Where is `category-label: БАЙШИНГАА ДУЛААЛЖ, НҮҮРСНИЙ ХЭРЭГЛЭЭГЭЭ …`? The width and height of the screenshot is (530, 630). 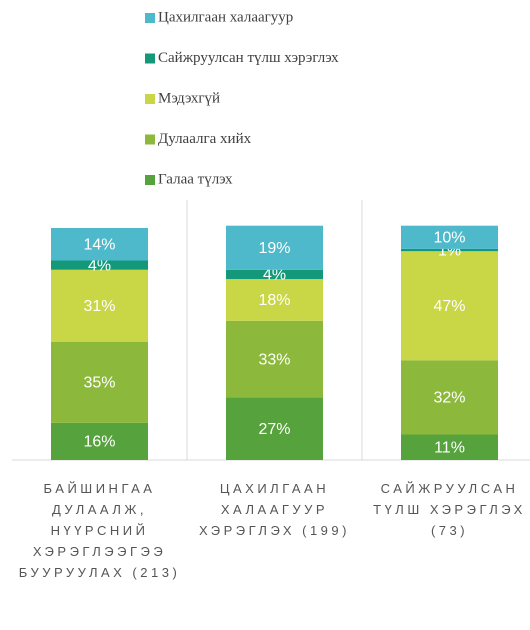 category-label: БАЙШИНГАА ДУЛААЛЖ, НҮҮРСНИЙ ХЭРЭГЛЭЭГЭЭ … is located at coordinates (99, 530).